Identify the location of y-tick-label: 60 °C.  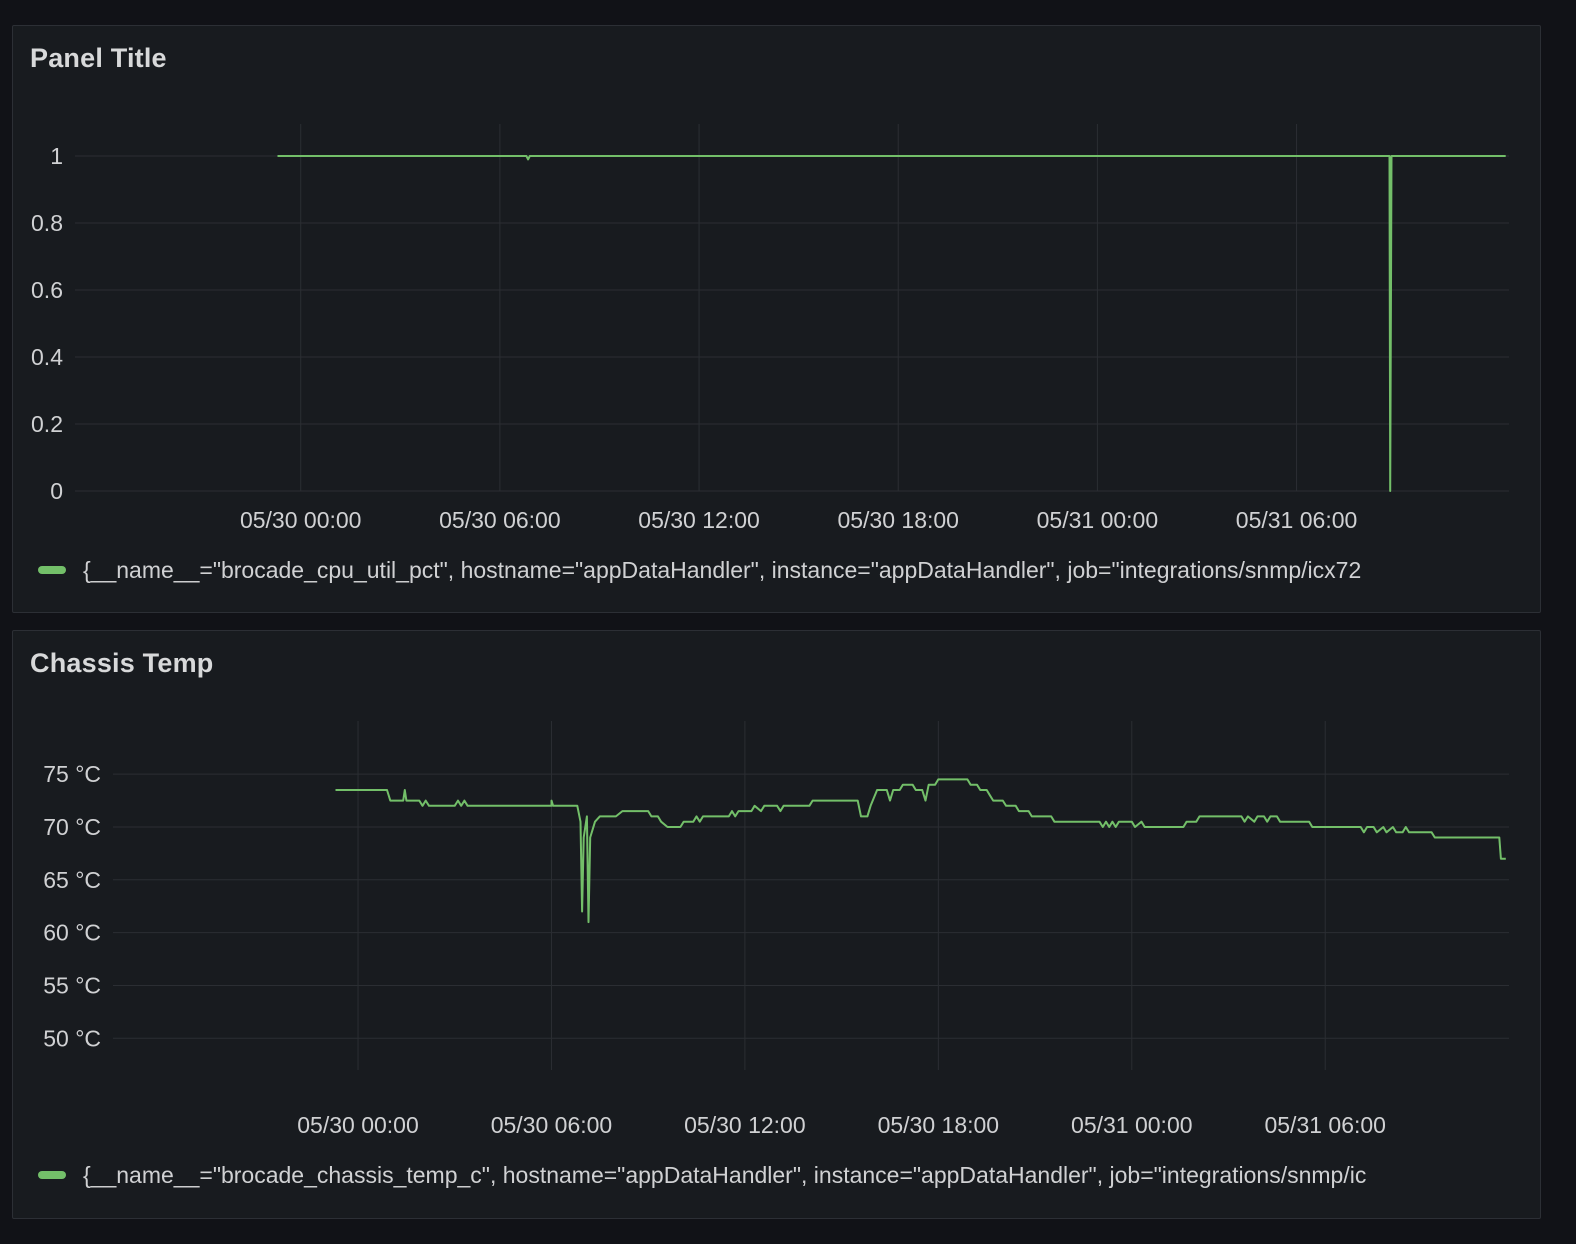
(72, 933).